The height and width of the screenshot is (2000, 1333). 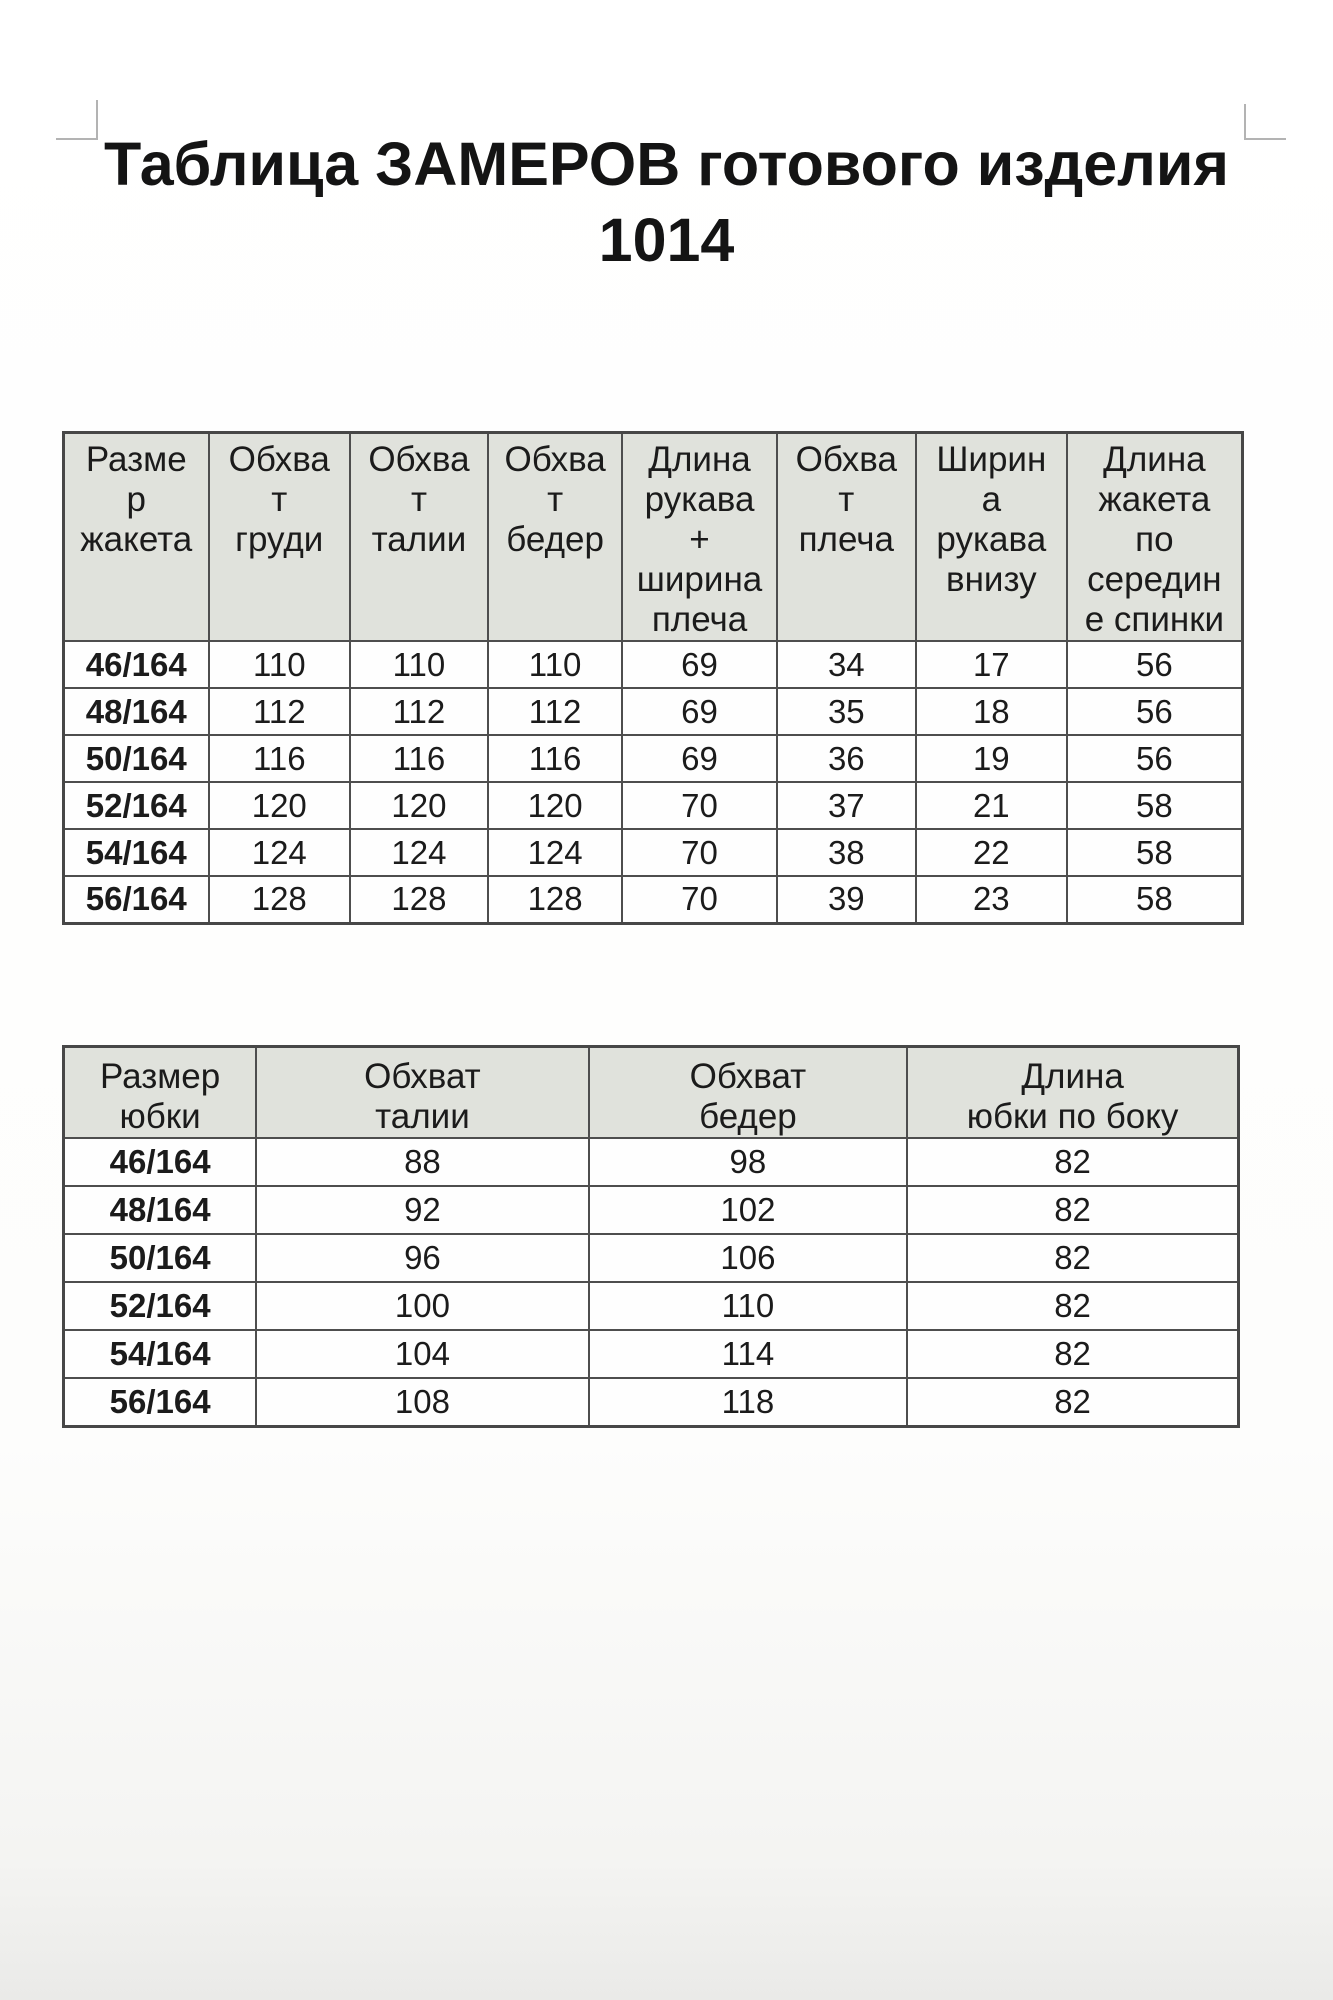 What do you see at coordinates (846, 852) in the screenshot?
I see `value-cell: 38` at bounding box center [846, 852].